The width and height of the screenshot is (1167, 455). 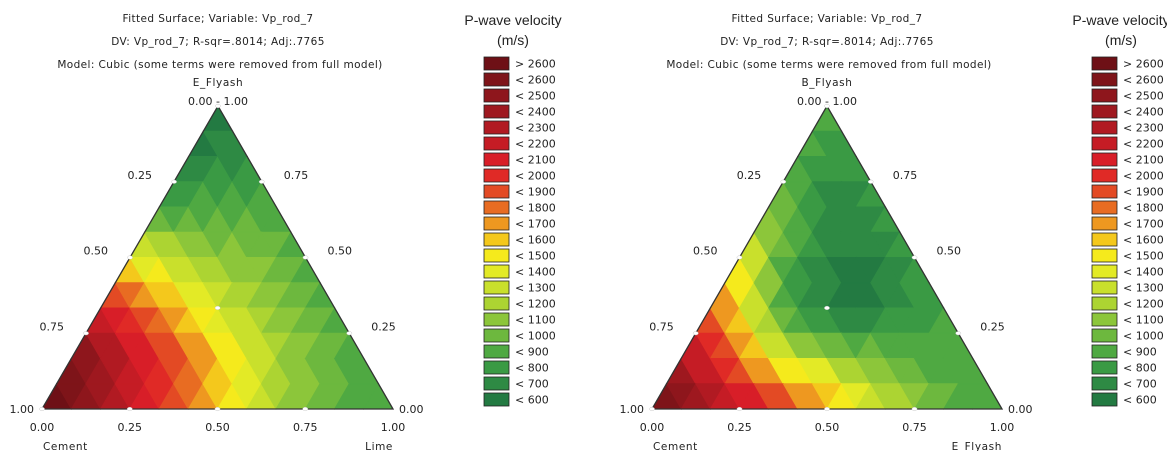 What do you see at coordinates (1143, 336) in the screenshot?
I see `legend-label: < 1000` at bounding box center [1143, 336].